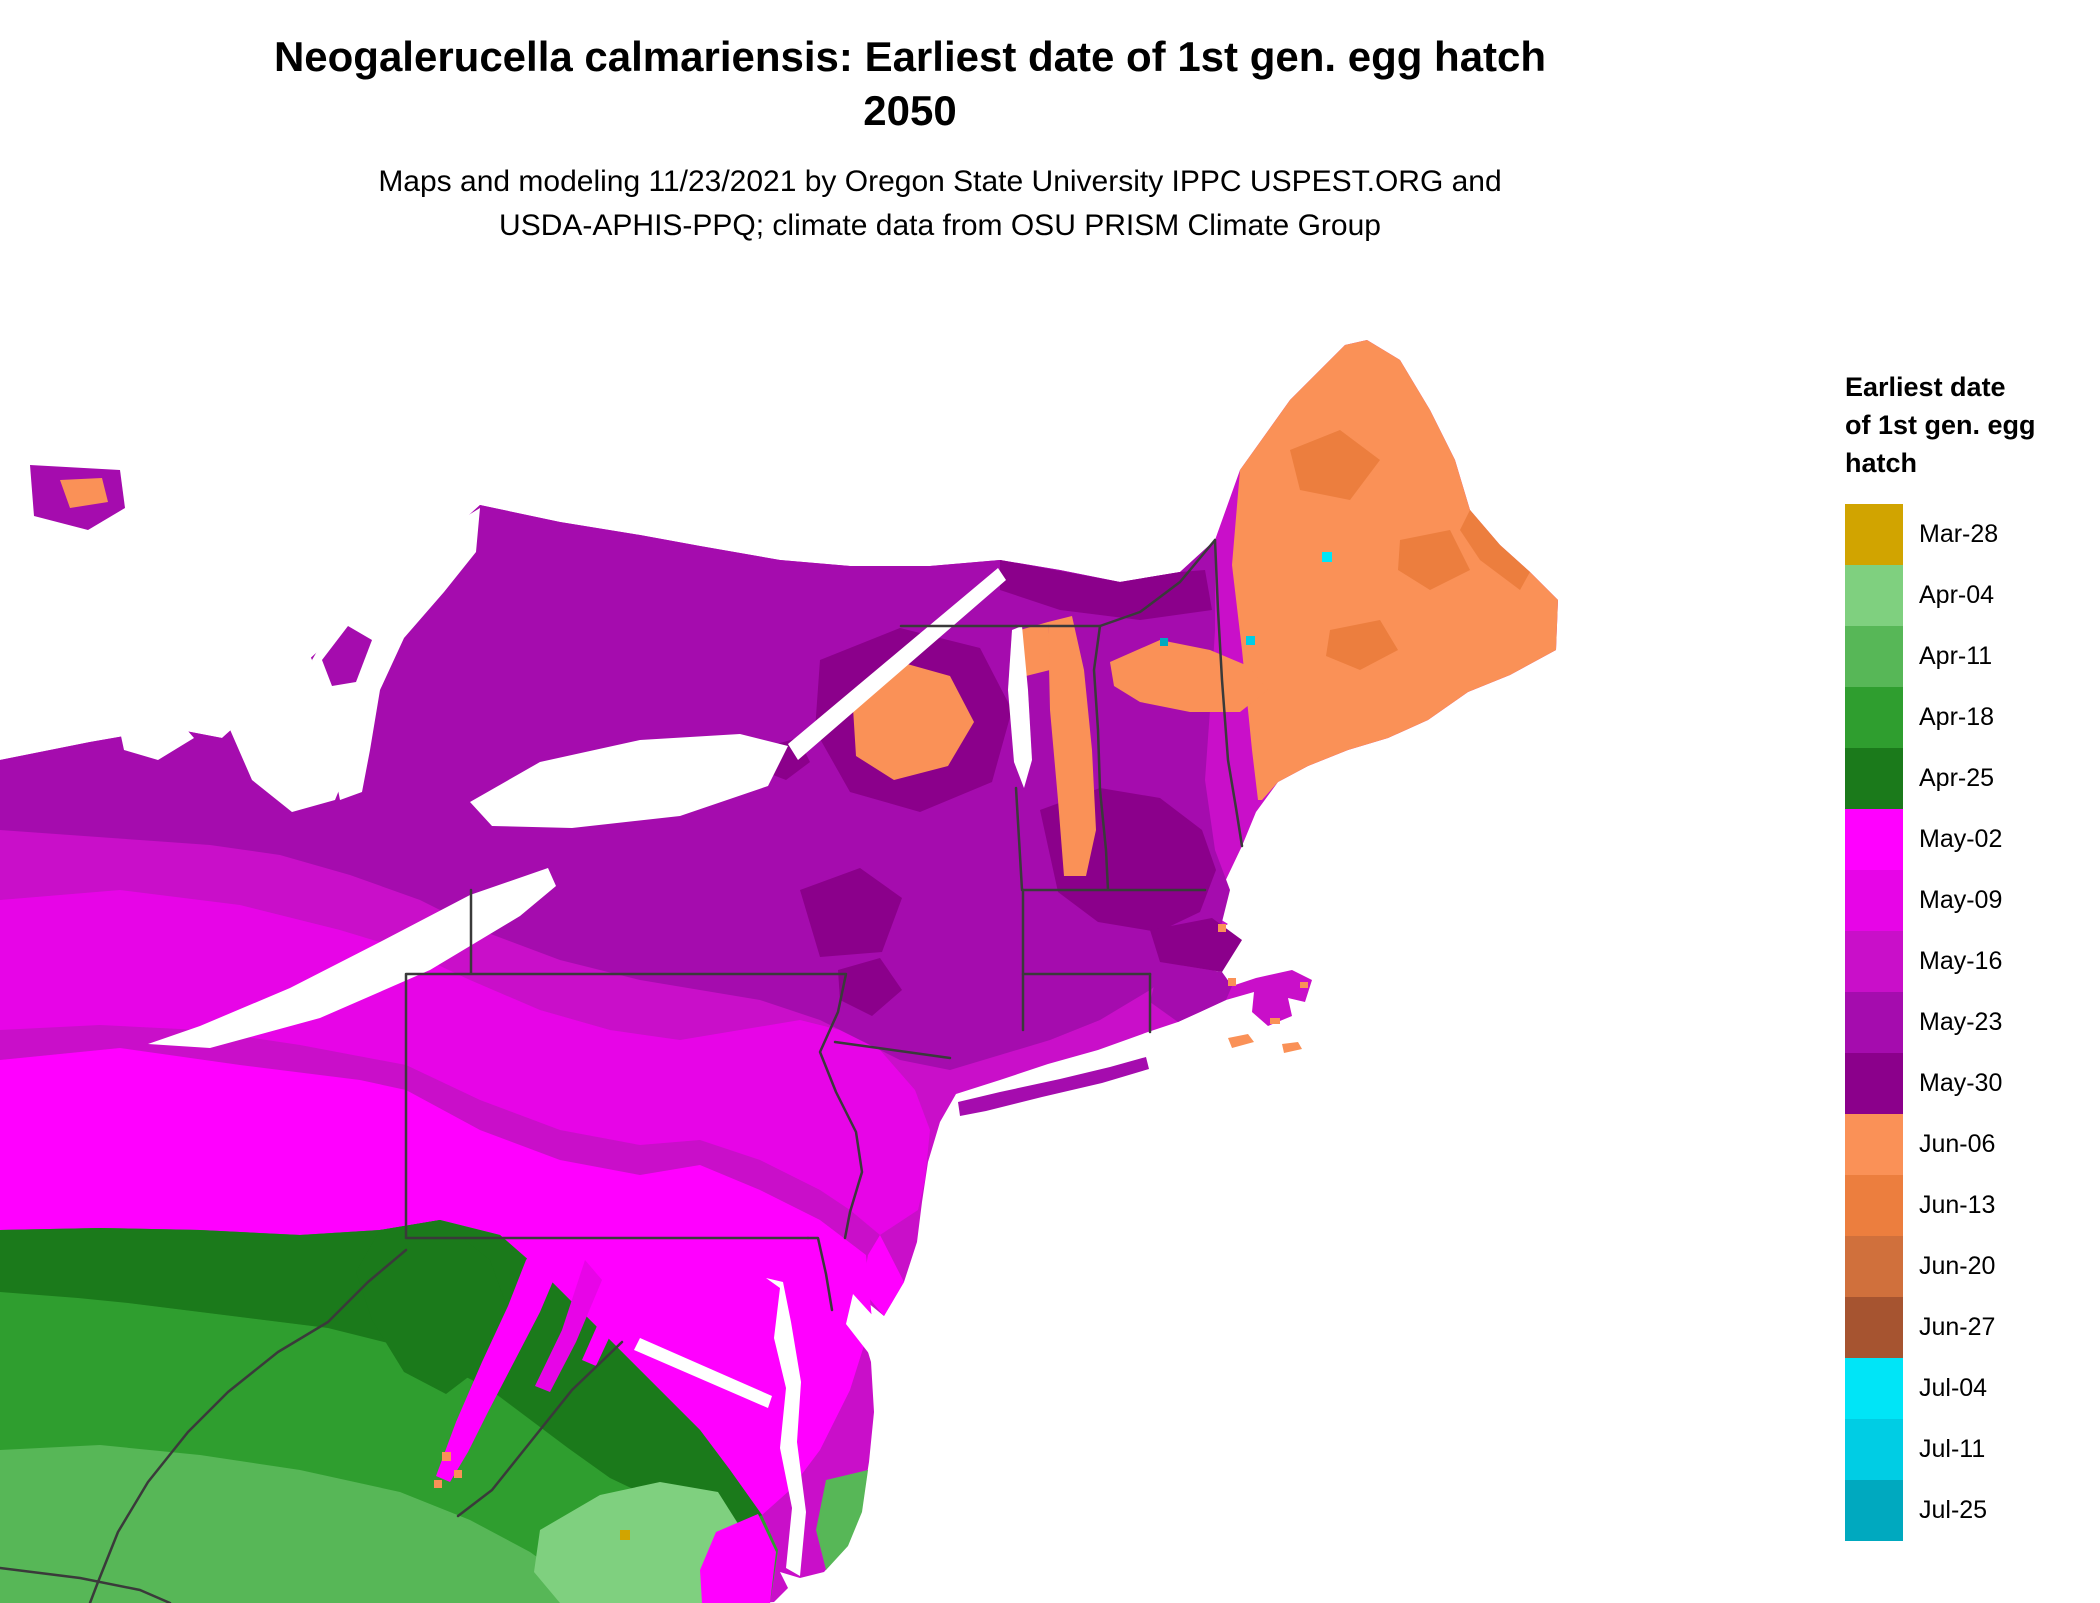 The width and height of the screenshot is (2100, 1603). I want to click on legend-label: May-30, so click(1961, 1083).